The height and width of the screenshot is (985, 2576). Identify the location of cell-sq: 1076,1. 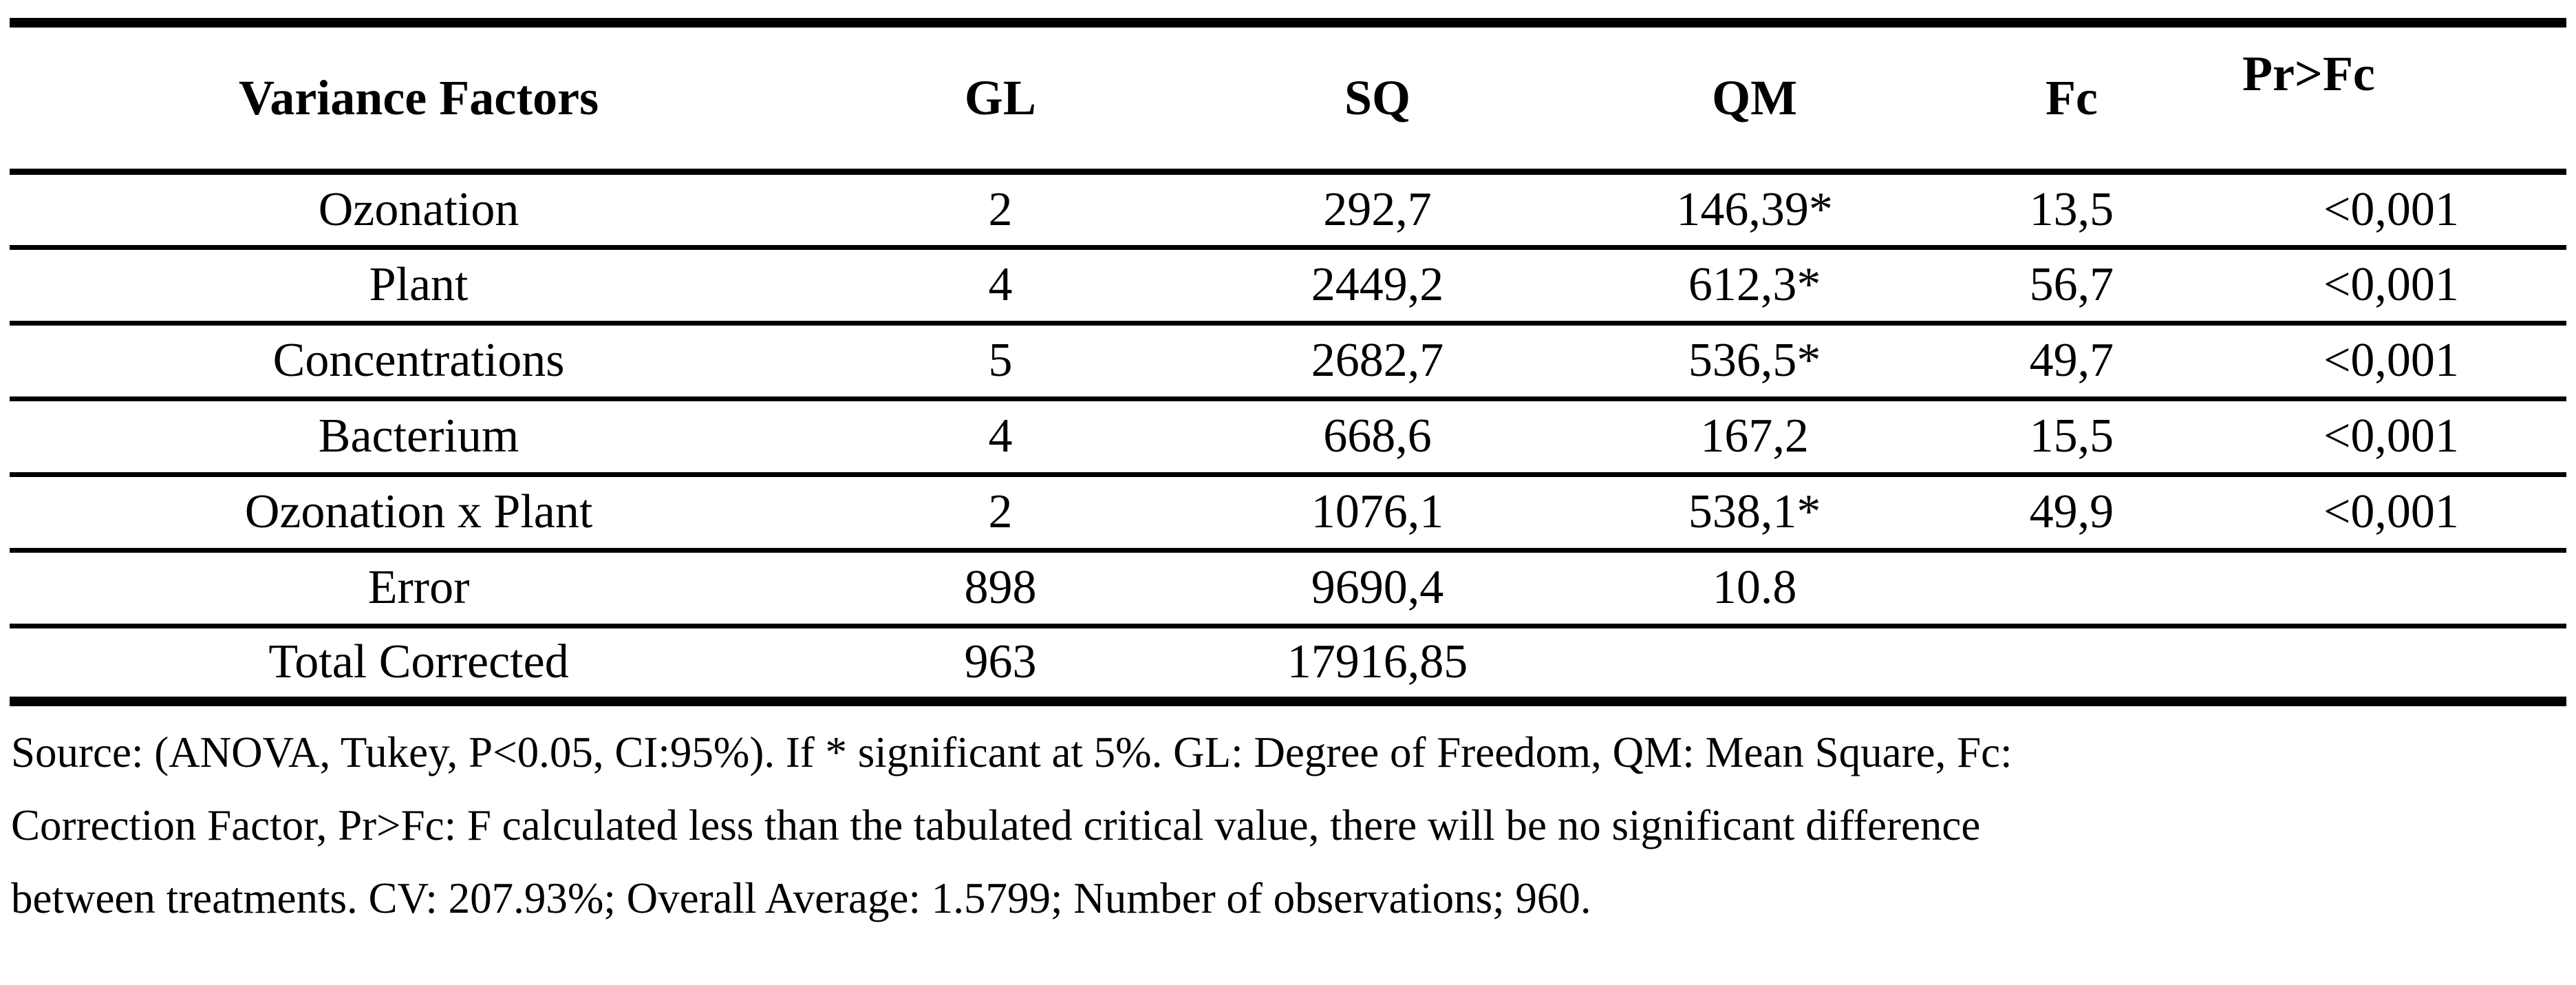
(1377, 514).